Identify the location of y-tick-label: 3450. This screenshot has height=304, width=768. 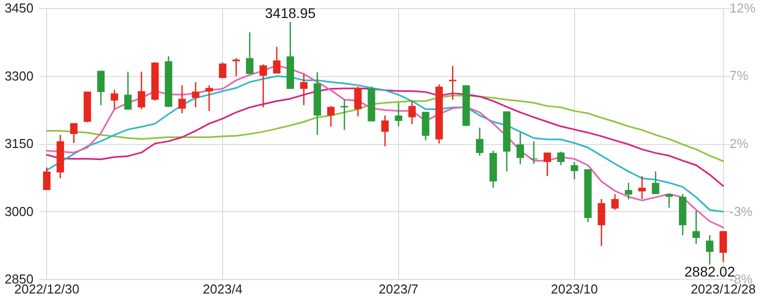
(19, 8).